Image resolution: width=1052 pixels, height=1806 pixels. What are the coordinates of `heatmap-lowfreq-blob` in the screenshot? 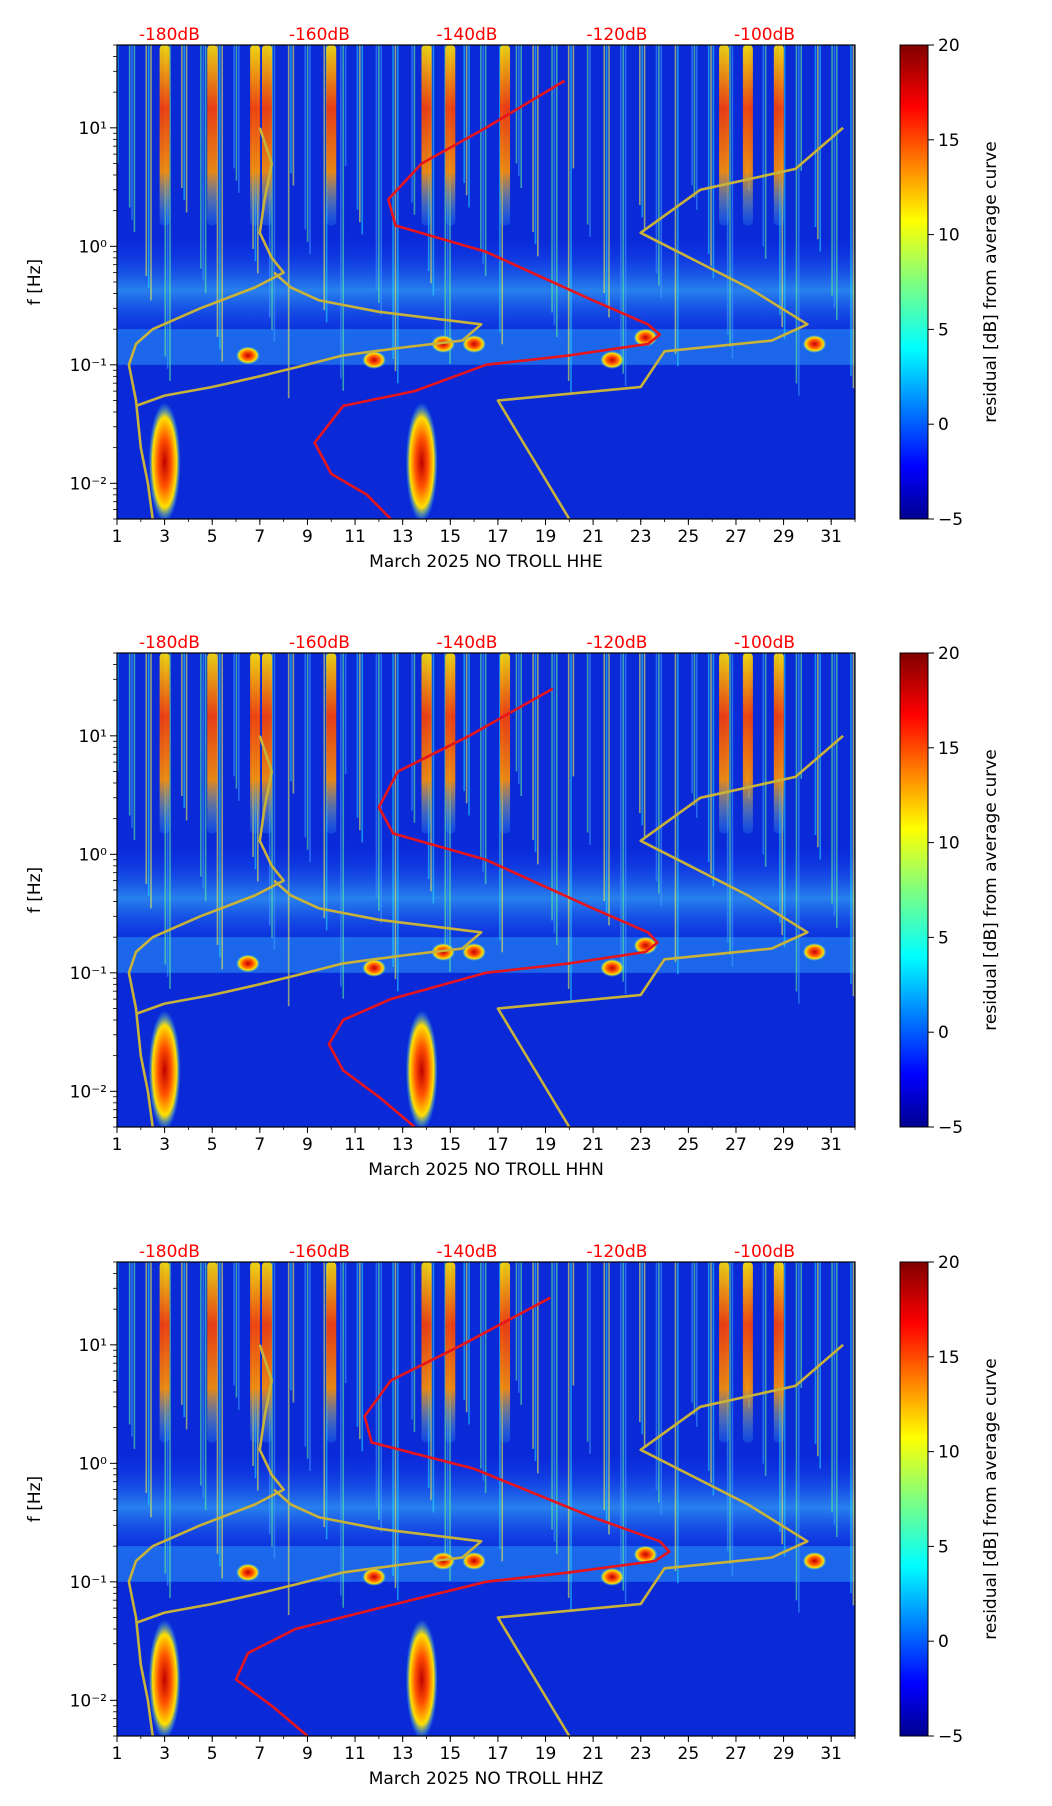 It's located at (164, 1068).